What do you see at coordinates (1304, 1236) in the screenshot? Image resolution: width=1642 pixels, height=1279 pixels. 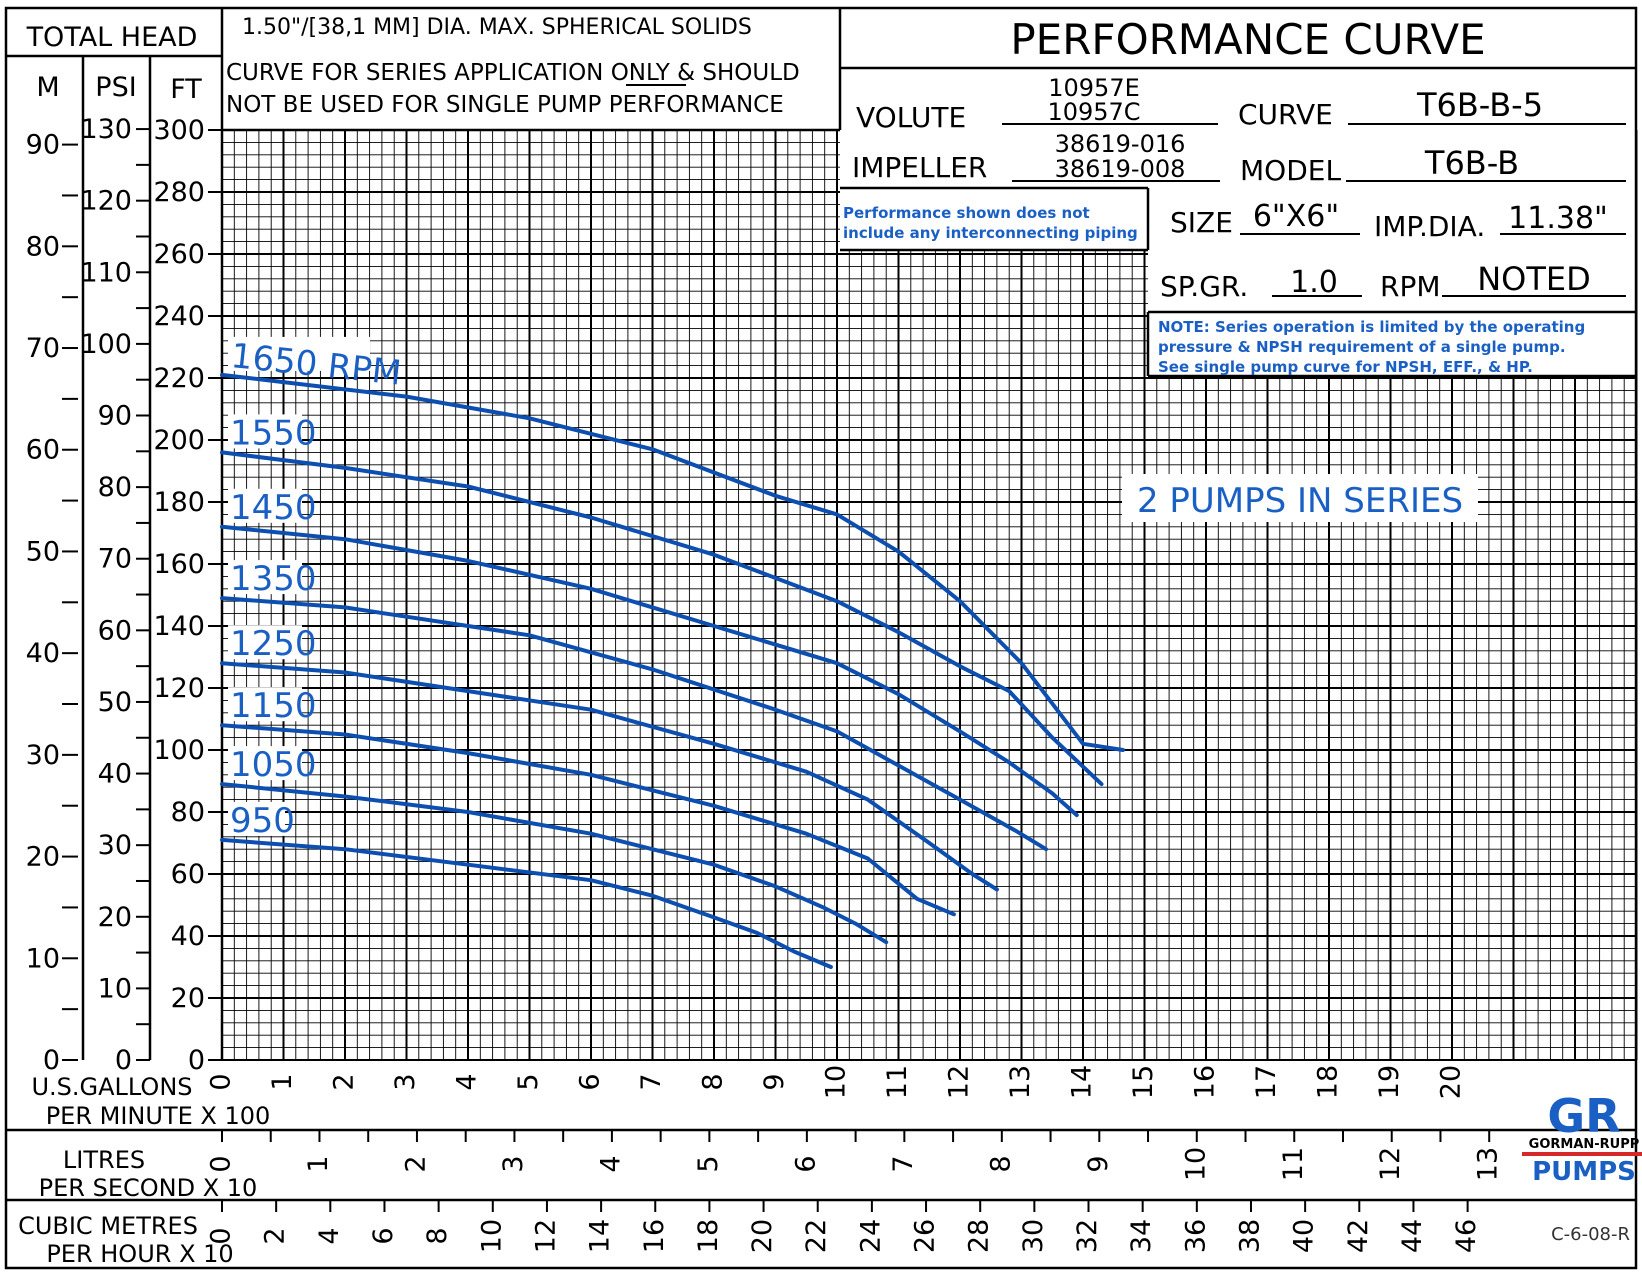 I see `cmh-tick-label: 40` at bounding box center [1304, 1236].